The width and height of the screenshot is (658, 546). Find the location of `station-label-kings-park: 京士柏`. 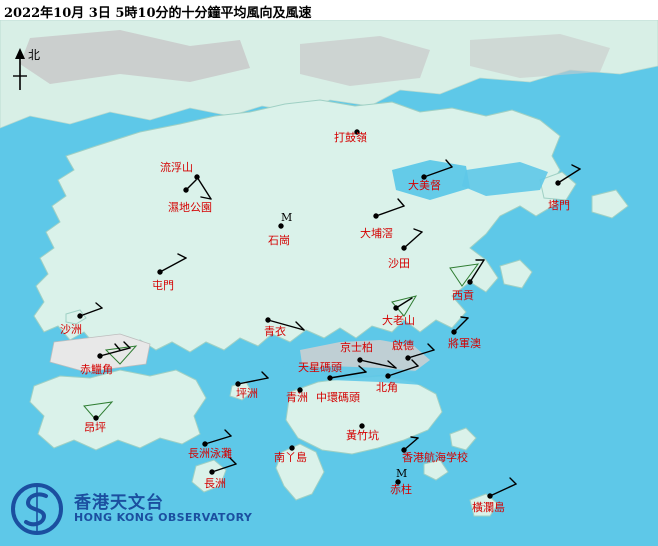

station-label-kings-park: 京士柏 is located at coordinates (356, 347).